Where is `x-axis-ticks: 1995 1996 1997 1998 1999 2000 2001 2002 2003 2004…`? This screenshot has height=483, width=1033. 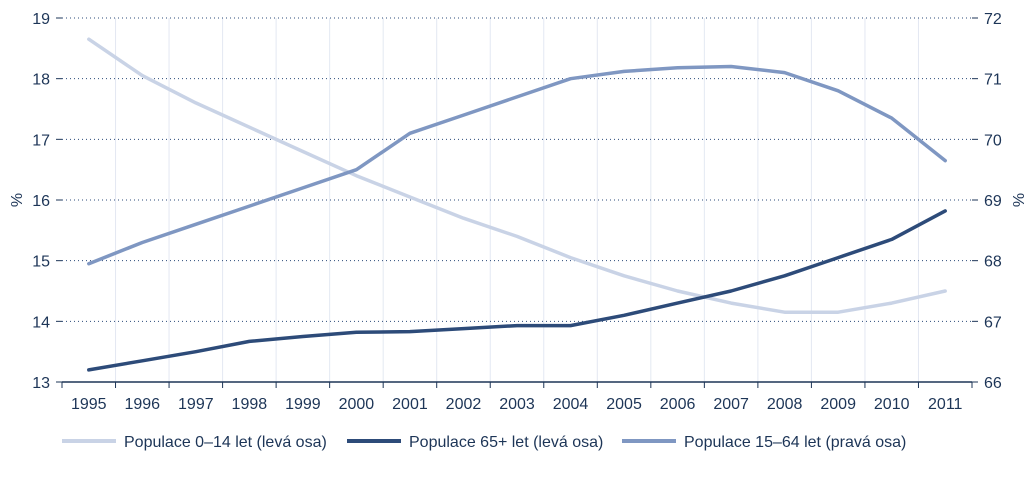
x-axis-ticks: 1995 1996 1997 1998 1999 2000 2001 2002 2003 2004… is located at coordinates (517, 397).